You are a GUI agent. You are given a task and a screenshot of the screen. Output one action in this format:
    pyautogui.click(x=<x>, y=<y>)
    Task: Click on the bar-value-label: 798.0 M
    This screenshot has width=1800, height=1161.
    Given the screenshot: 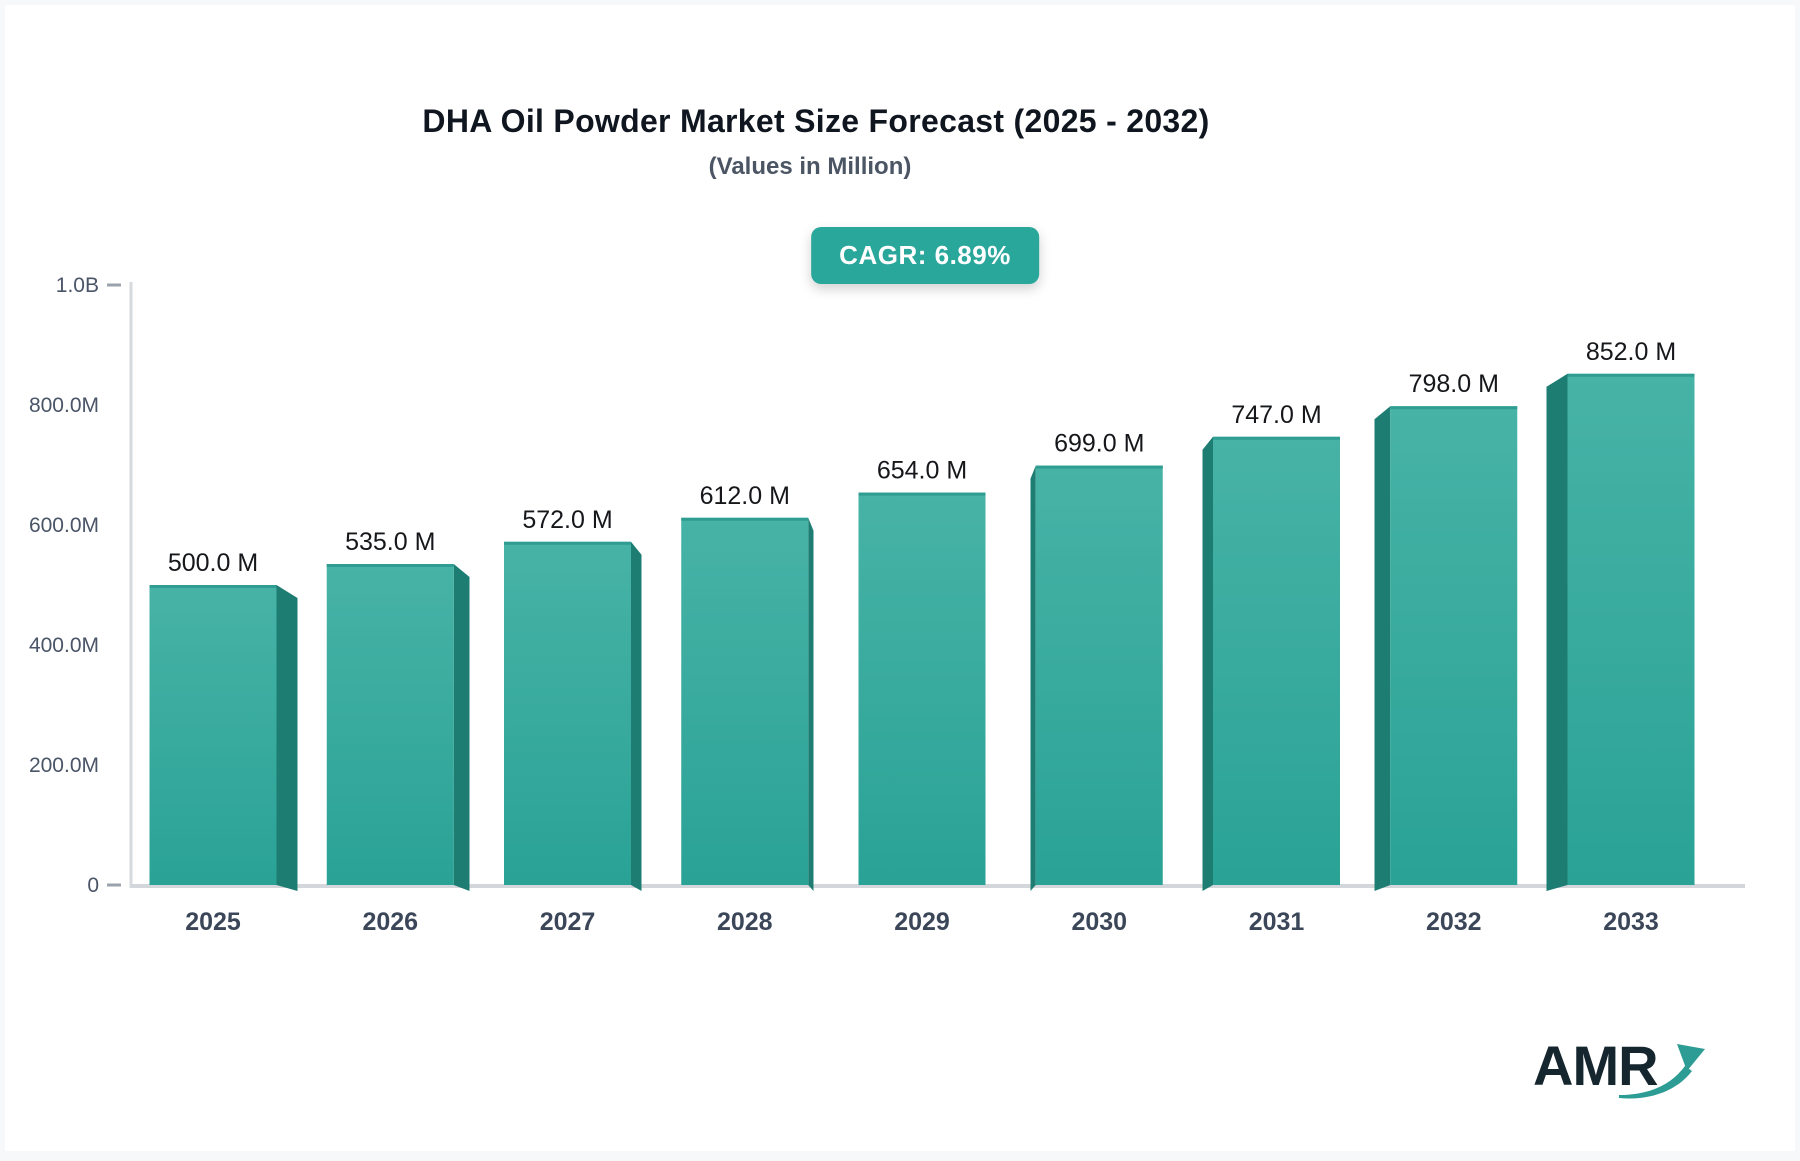 What is the action you would take?
    pyautogui.click(x=1454, y=384)
    